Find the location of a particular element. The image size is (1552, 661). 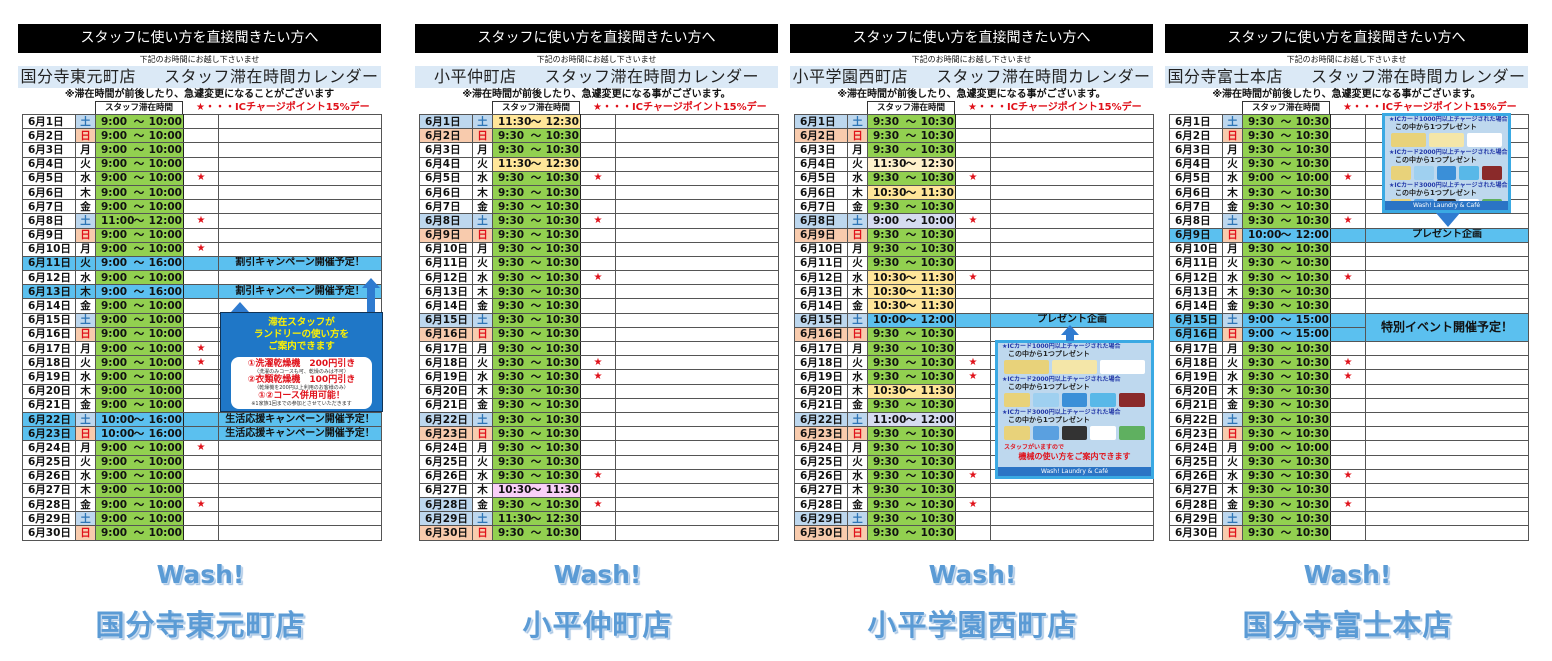

date-cell: 6月13日 is located at coordinates (49, 292).